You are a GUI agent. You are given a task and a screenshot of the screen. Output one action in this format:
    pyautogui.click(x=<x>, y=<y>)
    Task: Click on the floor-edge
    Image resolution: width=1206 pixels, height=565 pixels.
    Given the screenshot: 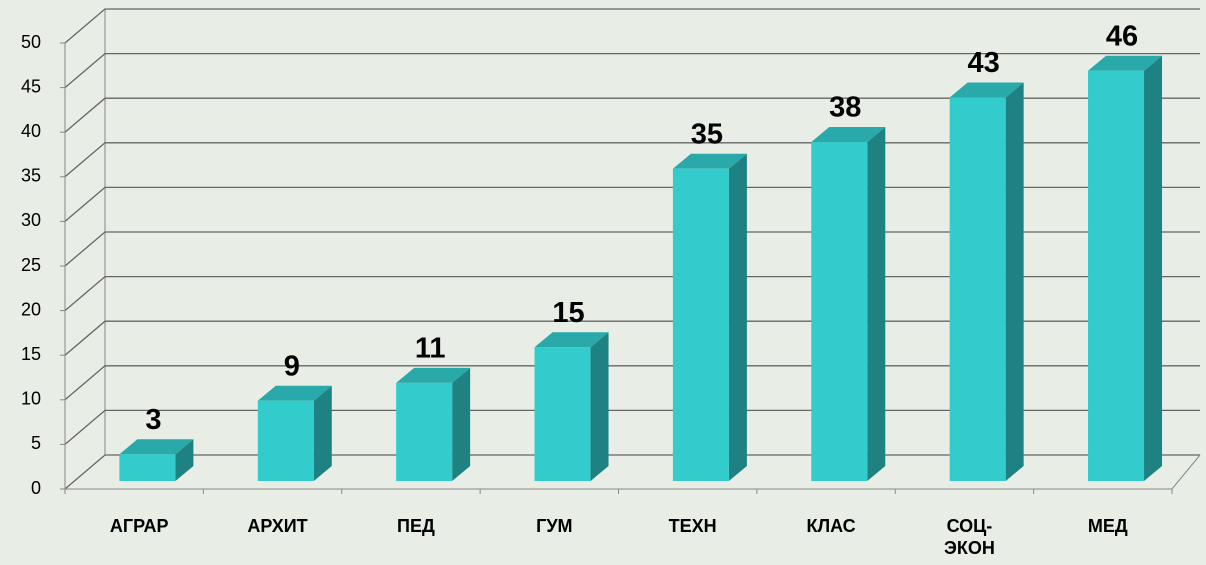 What is the action you would take?
    pyautogui.click(x=633, y=472)
    